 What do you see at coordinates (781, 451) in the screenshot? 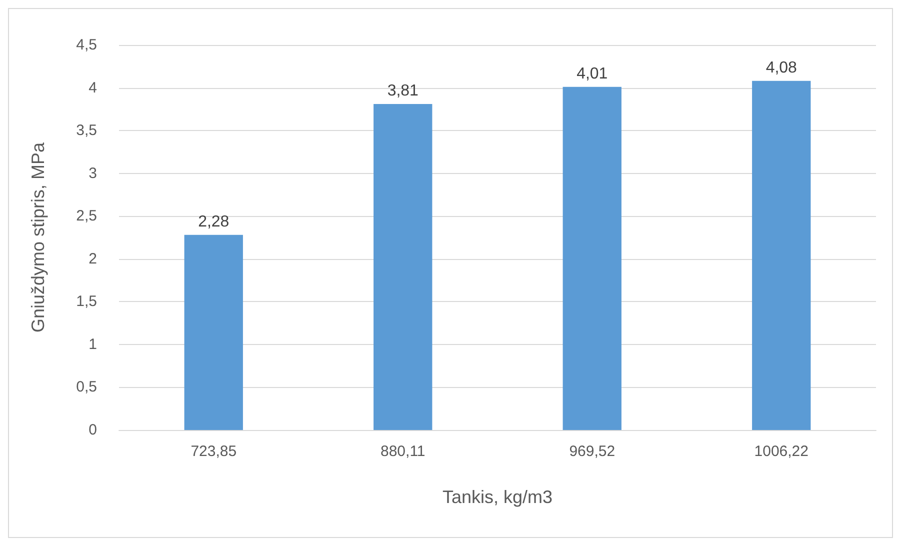
I see `x-tick-label: 1006,22` at bounding box center [781, 451].